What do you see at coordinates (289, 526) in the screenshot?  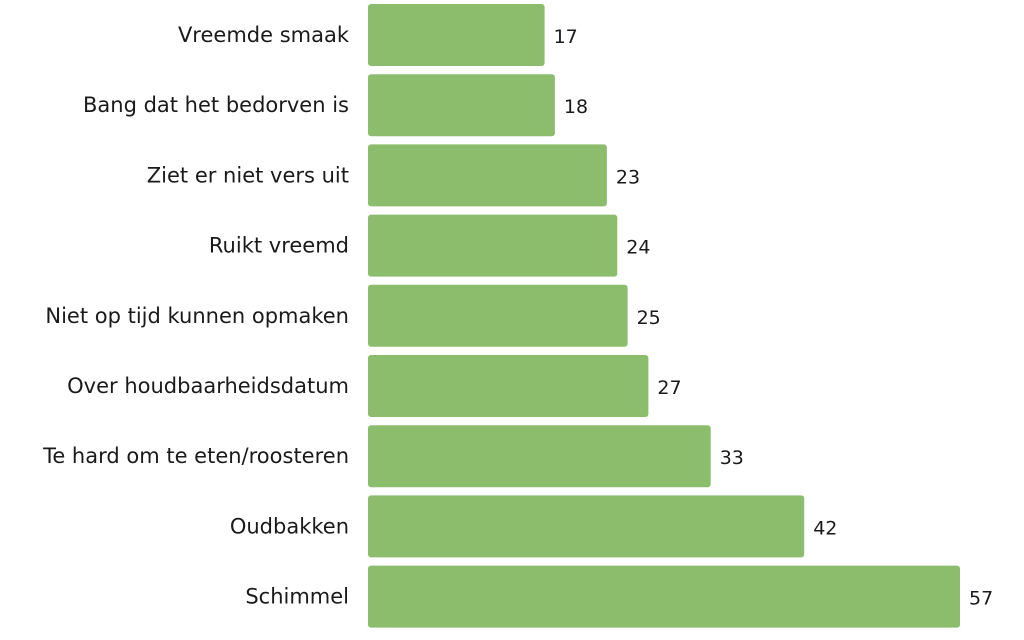 I see `category-label-8: Oudbakken` at bounding box center [289, 526].